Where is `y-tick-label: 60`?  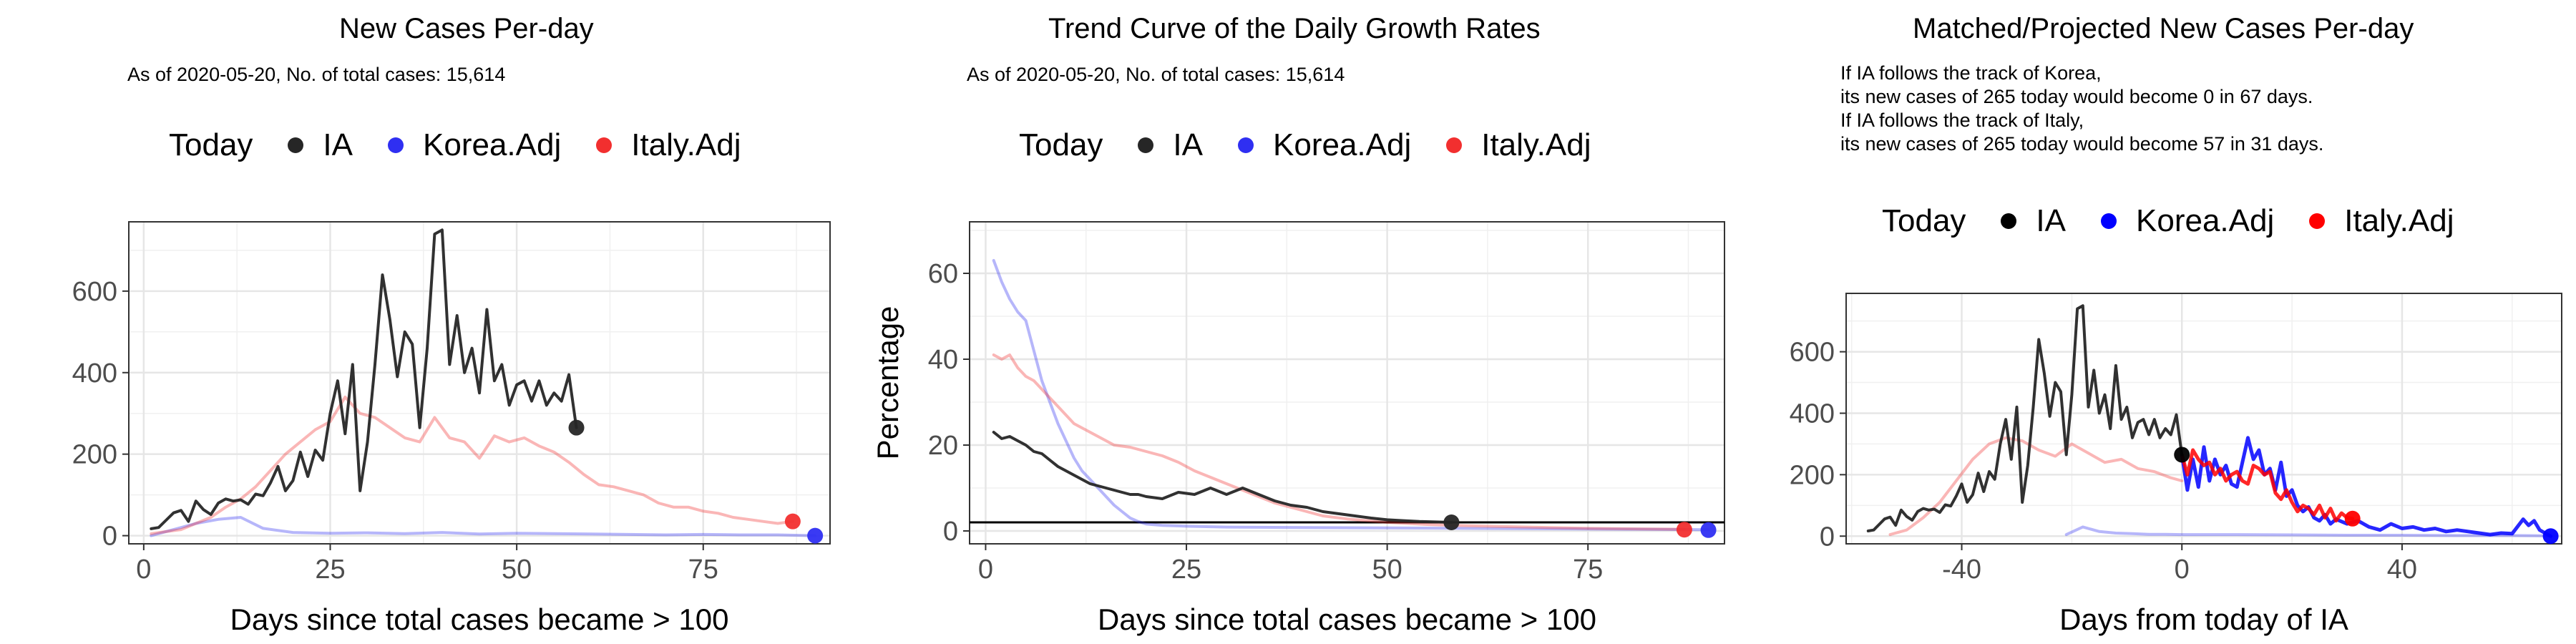
y-tick-label: 60 is located at coordinates (943, 274).